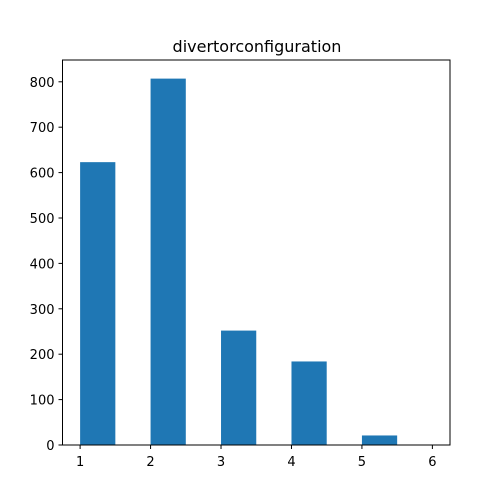 The height and width of the screenshot is (500, 500). What do you see at coordinates (362, 462) in the screenshot?
I see `x-tick-label: 5` at bounding box center [362, 462].